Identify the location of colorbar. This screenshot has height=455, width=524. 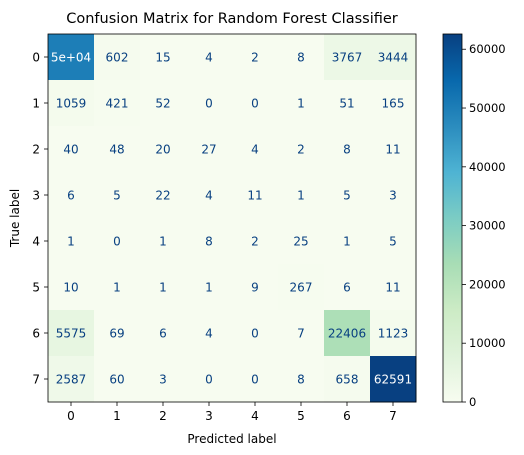
(452, 218).